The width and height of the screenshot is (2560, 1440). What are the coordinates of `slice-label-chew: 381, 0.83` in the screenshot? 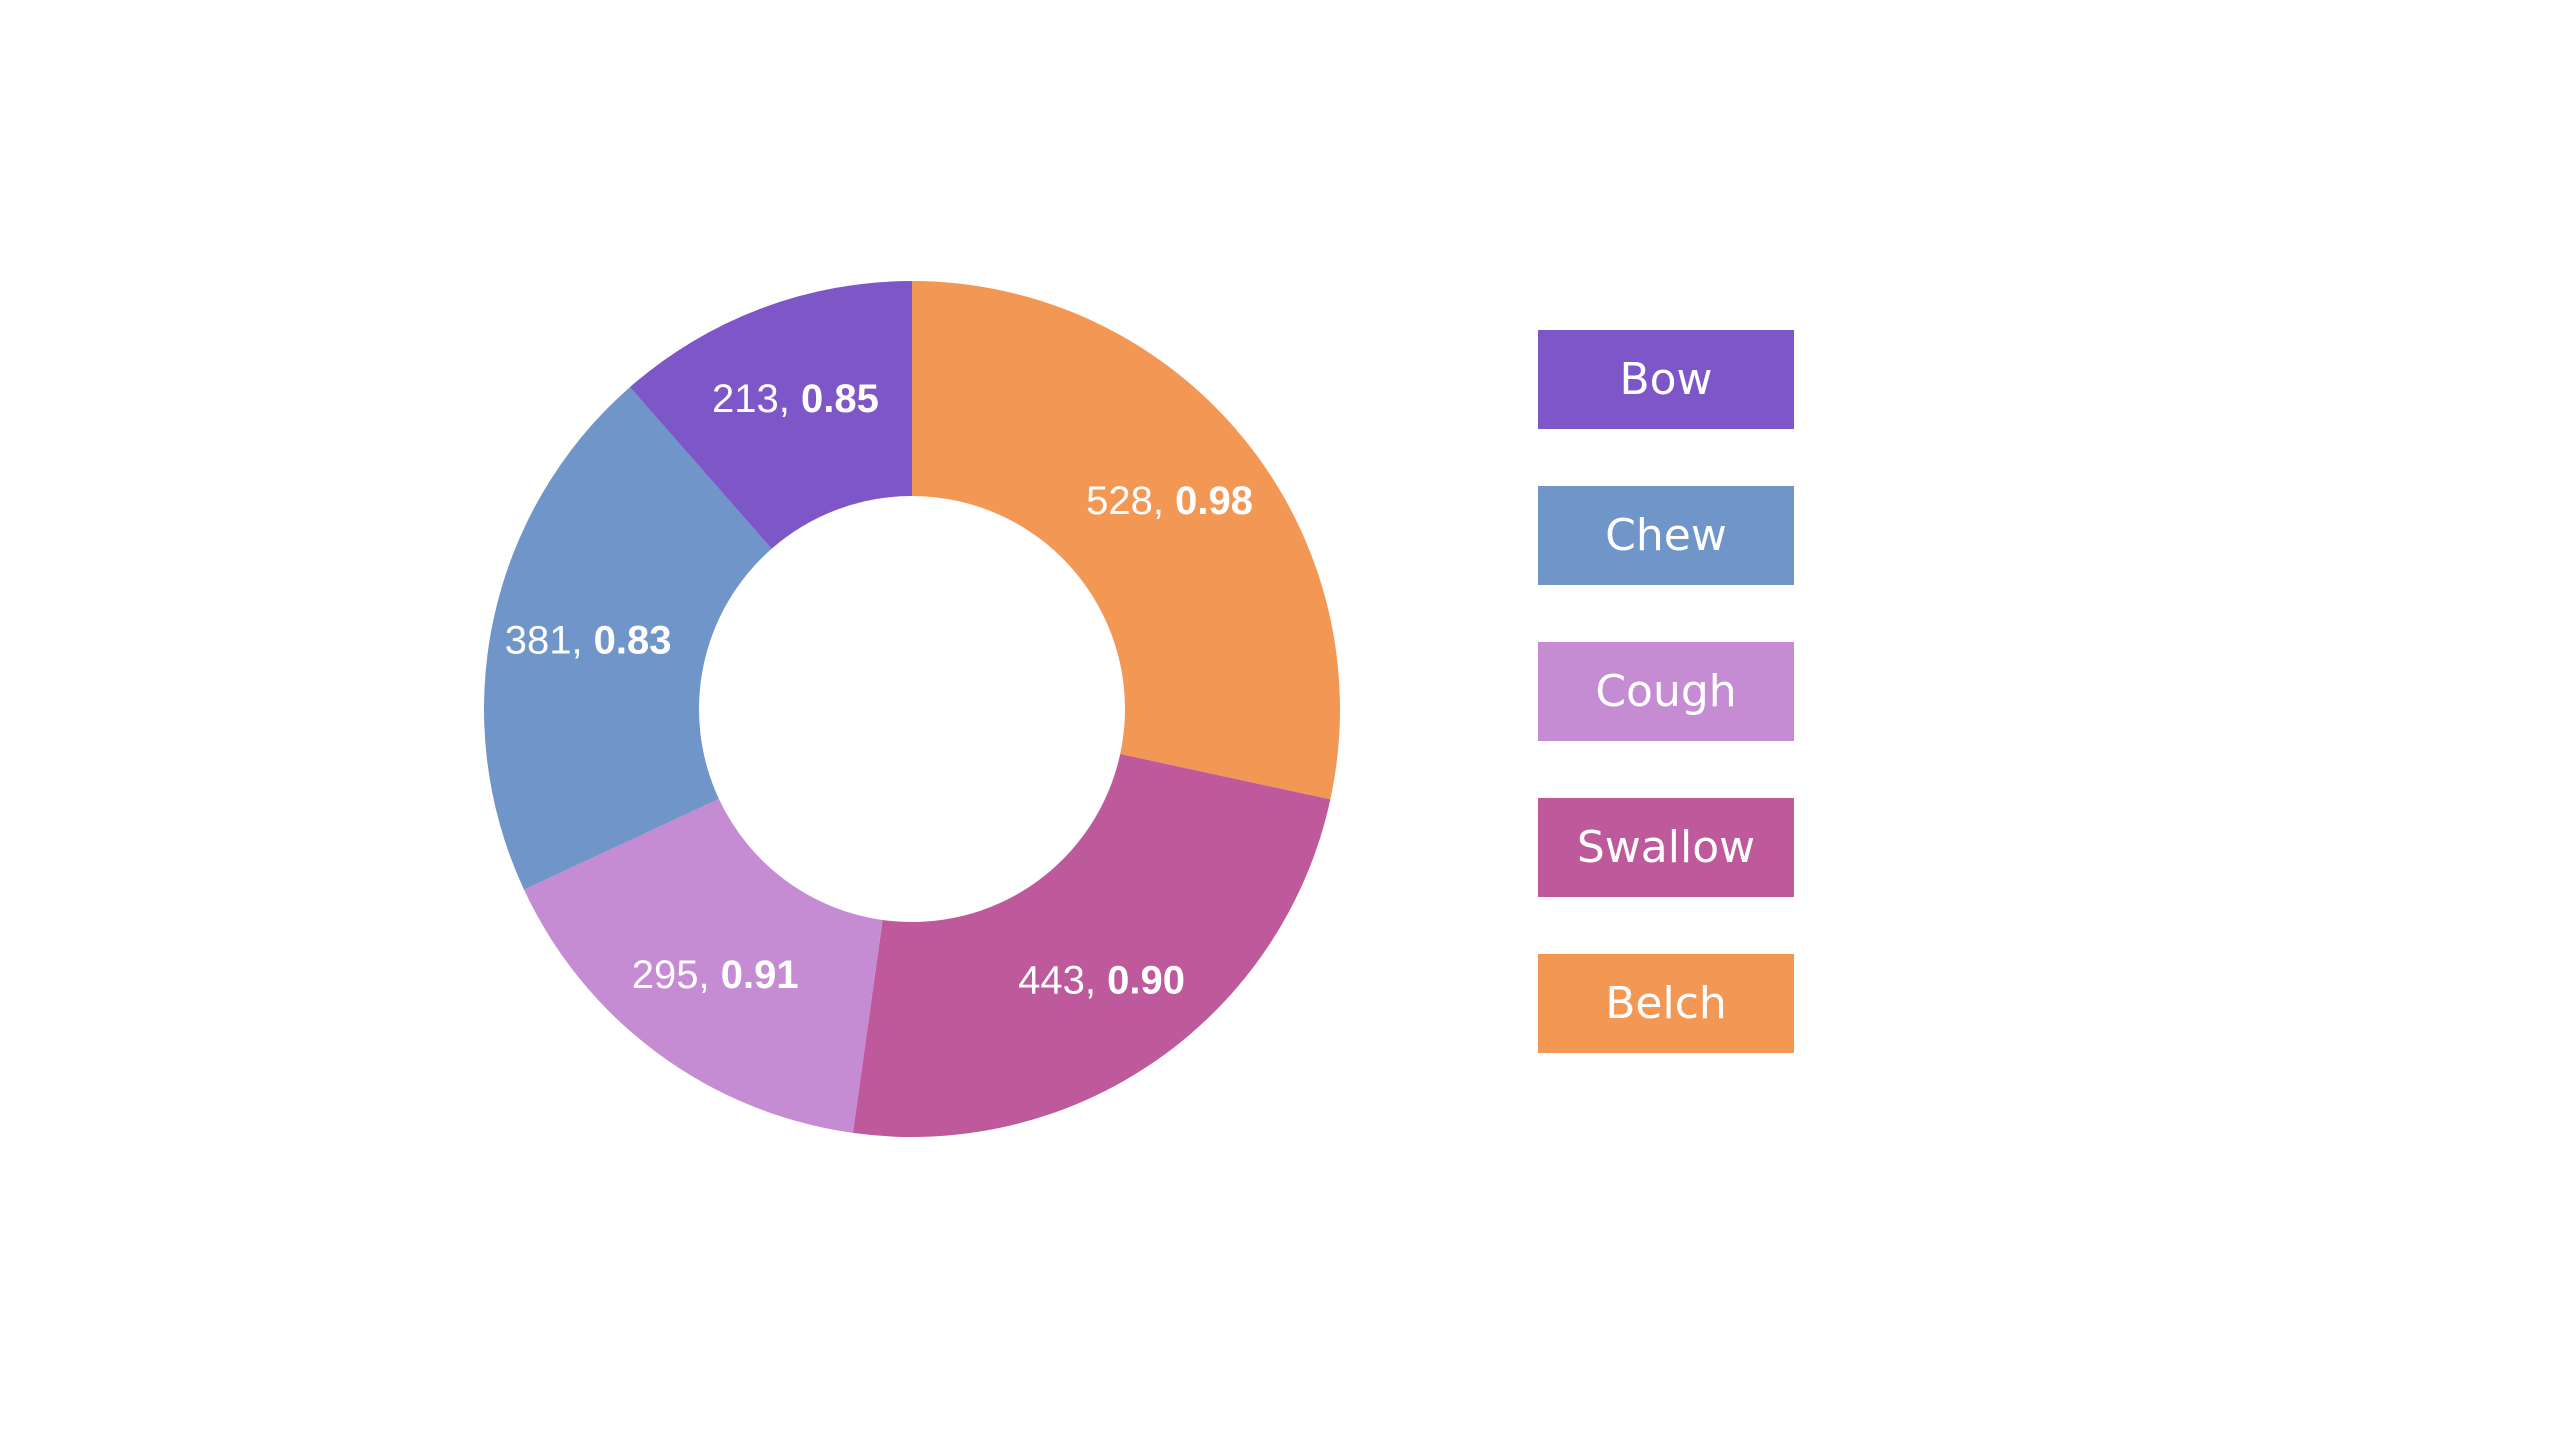 It's located at (588, 641).